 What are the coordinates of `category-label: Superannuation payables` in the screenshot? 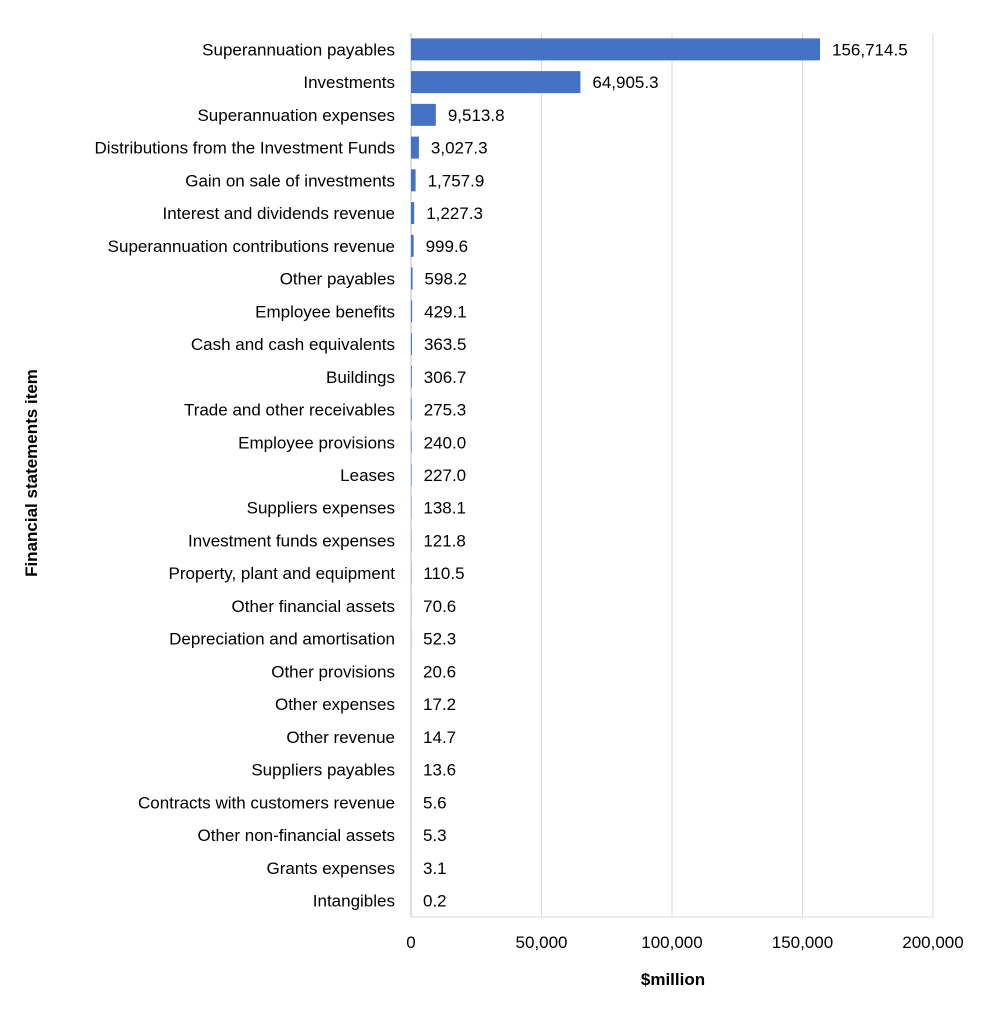 It's located at (298, 49).